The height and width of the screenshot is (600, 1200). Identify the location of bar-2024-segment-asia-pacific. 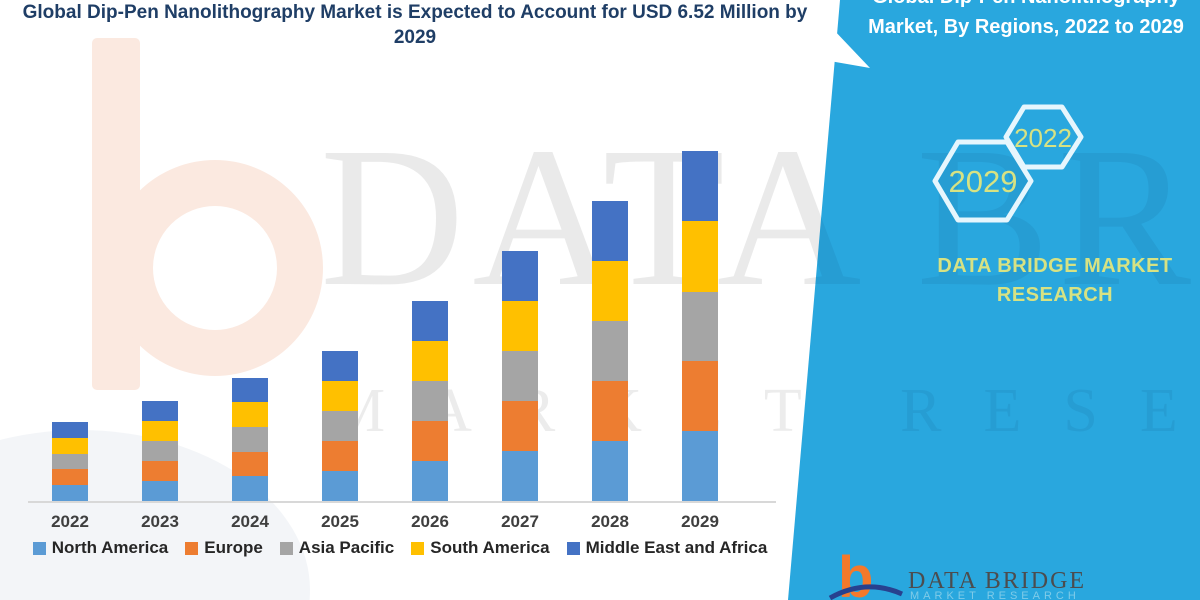
(250, 439).